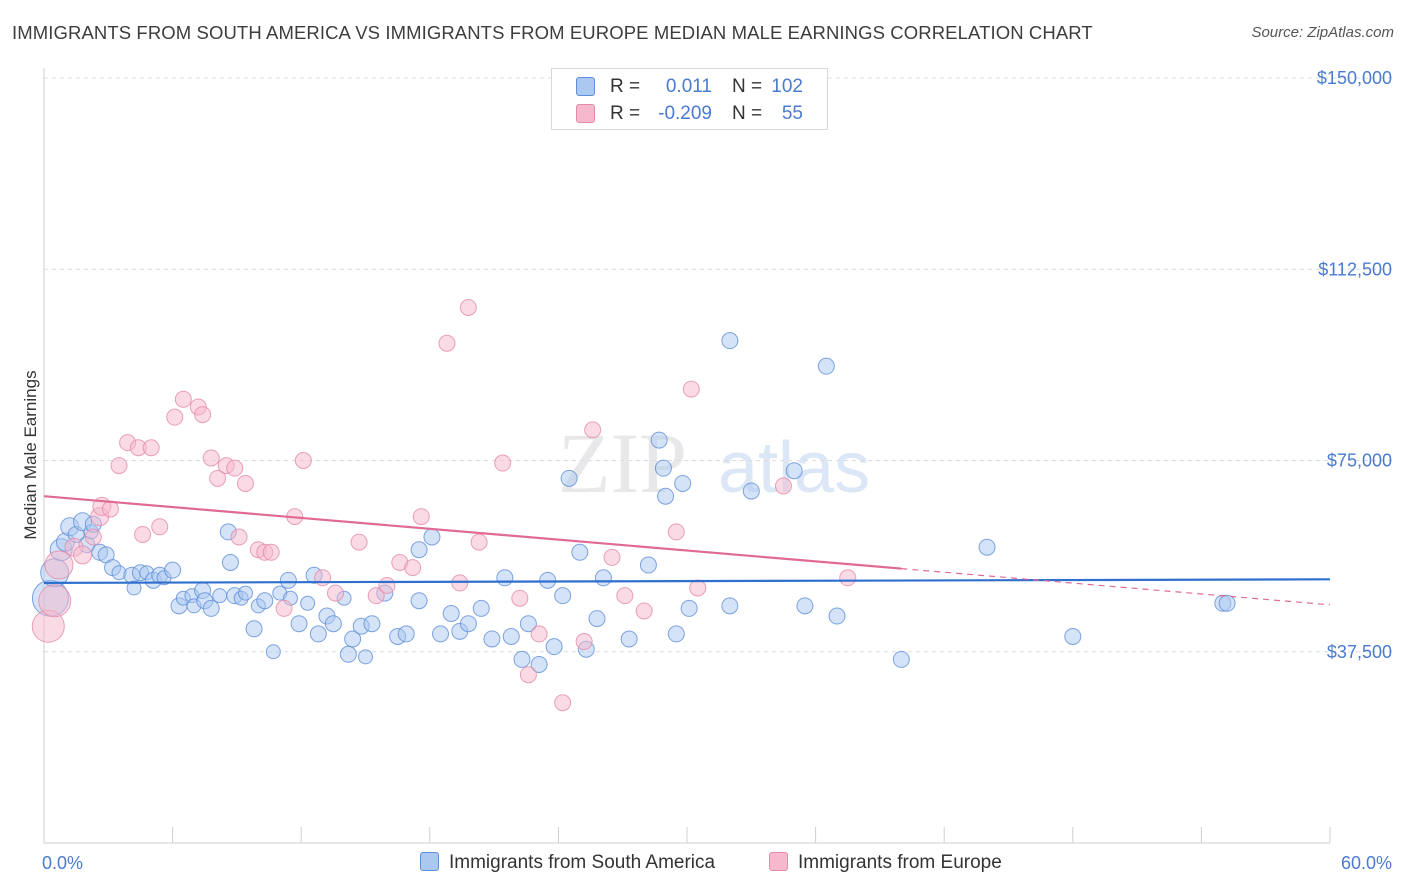 The width and height of the screenshot is (1406, 892). I want to click on x-tick-label: 60.0%, so click(1366, 863).